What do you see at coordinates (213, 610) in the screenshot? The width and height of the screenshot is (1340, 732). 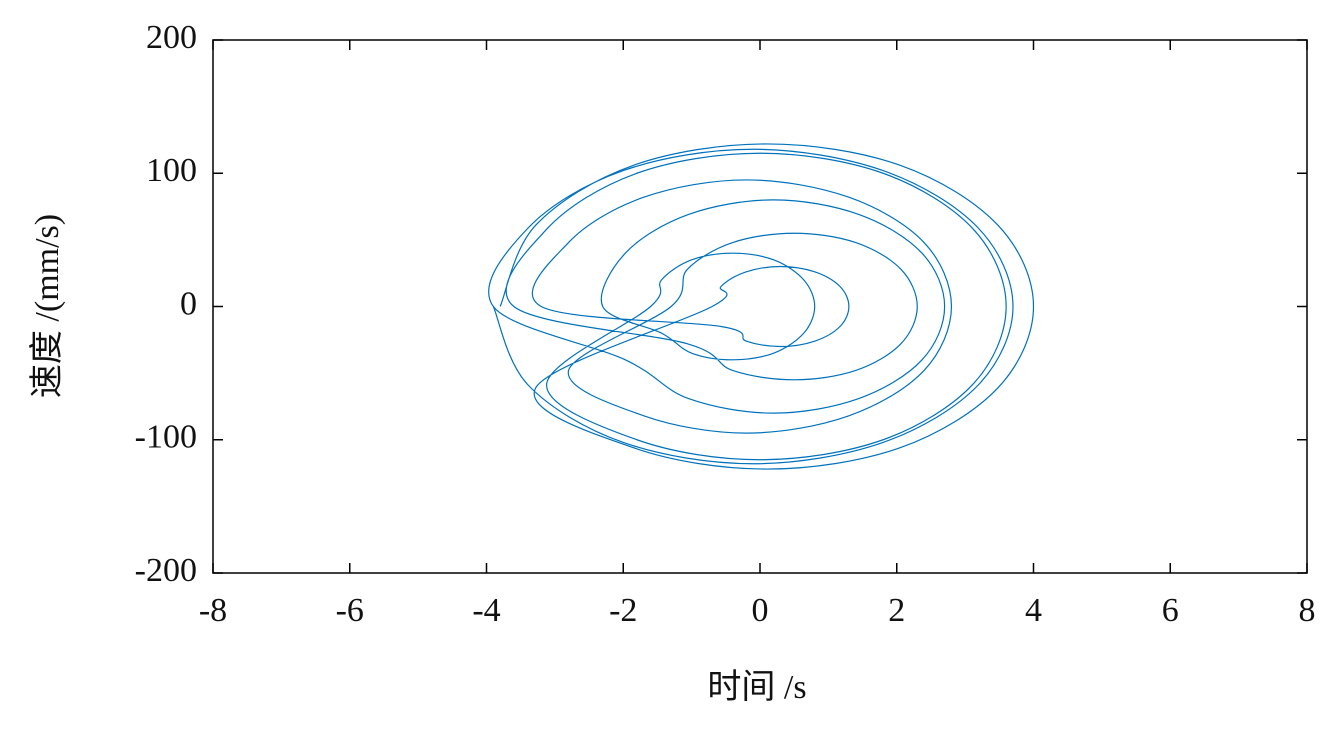 I see `x-tick-label: -8` at bounding box center [213, 610].